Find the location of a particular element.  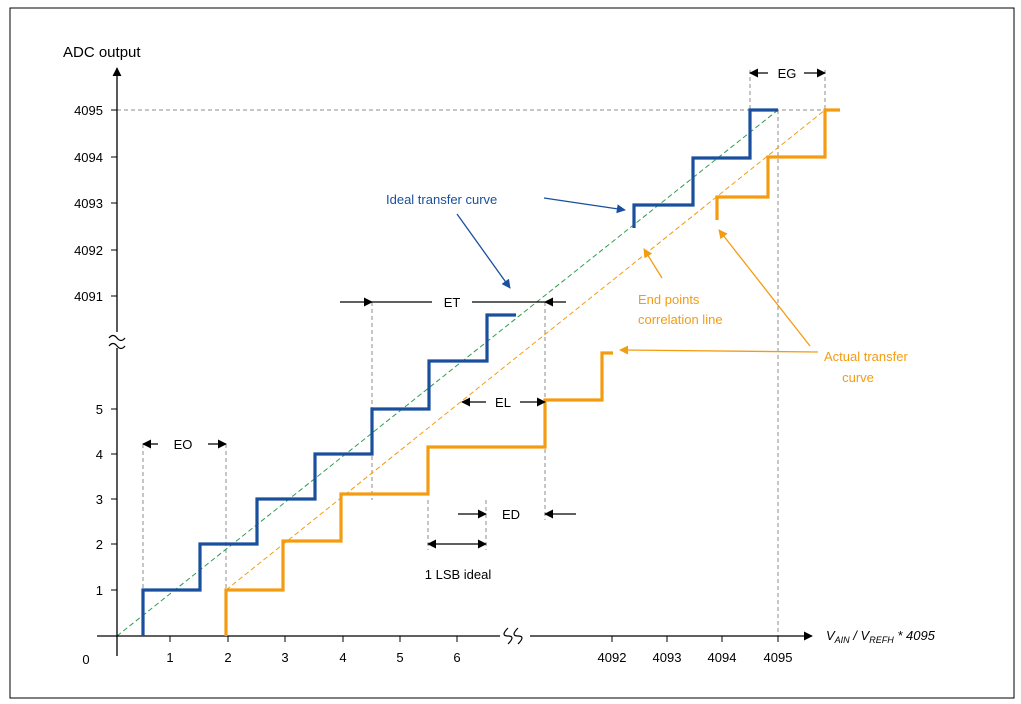

ideal-transfer-curve-label: Ideal transfer curve is located at coordinates (441, 199).